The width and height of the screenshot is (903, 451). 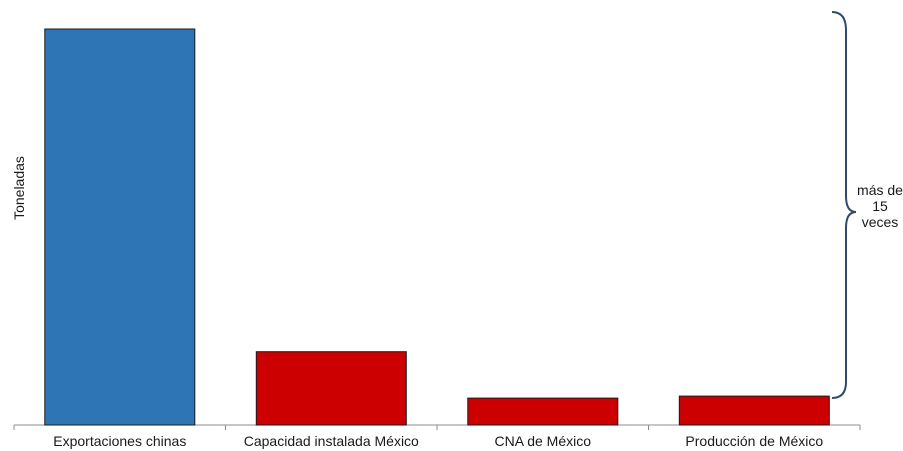 What do you see at coordinates (867, 205) in the screenshot?
I see `comparison-annotation: más de 15 veces` at bounding box center [867, 205].